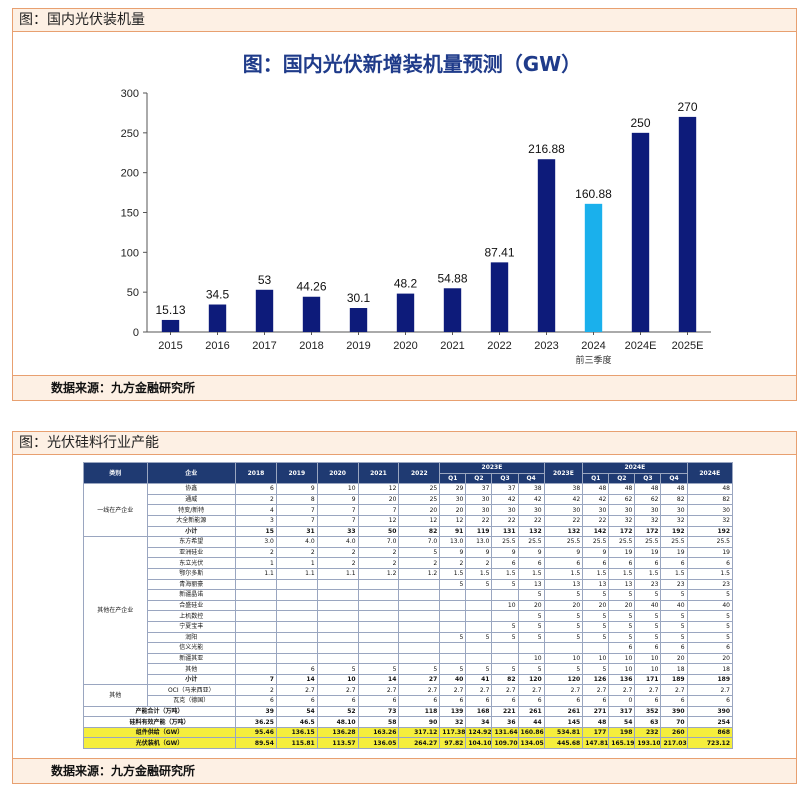  Describe the element at coordinates (563, 473) in the screenshot. I see `header-2023e-total: 2023E` at that location.